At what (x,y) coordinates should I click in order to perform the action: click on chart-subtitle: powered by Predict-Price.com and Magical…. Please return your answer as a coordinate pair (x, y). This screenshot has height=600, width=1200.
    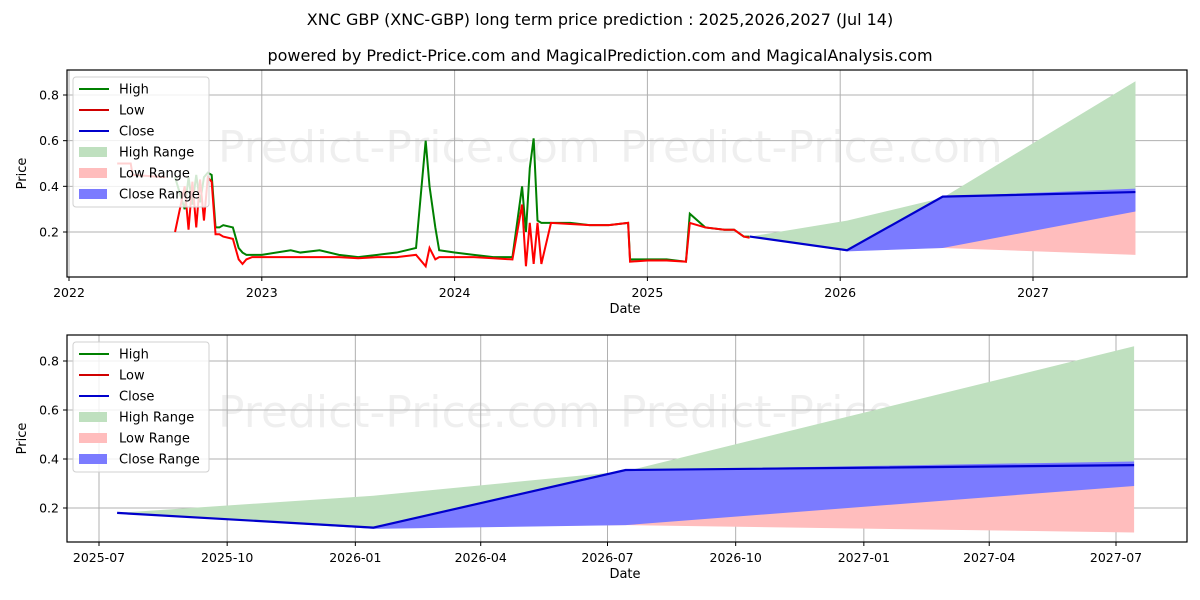
    Looking at the image, I should click on (600, 55).